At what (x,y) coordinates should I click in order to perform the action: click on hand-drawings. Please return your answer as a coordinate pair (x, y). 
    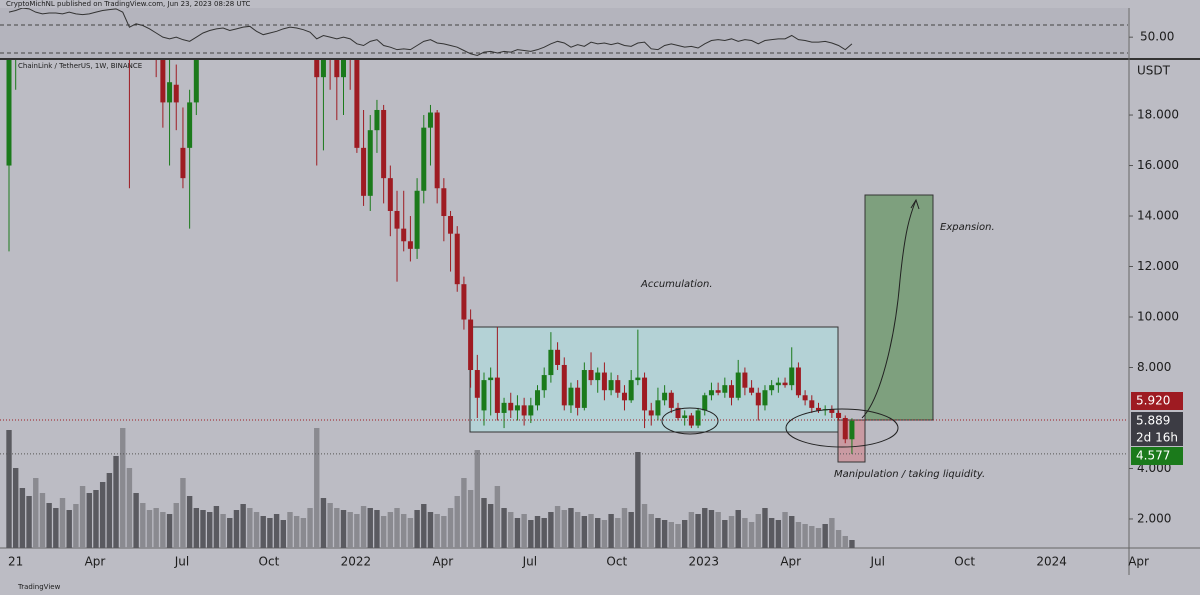
    Looking at the image, I should click on (790, 323).